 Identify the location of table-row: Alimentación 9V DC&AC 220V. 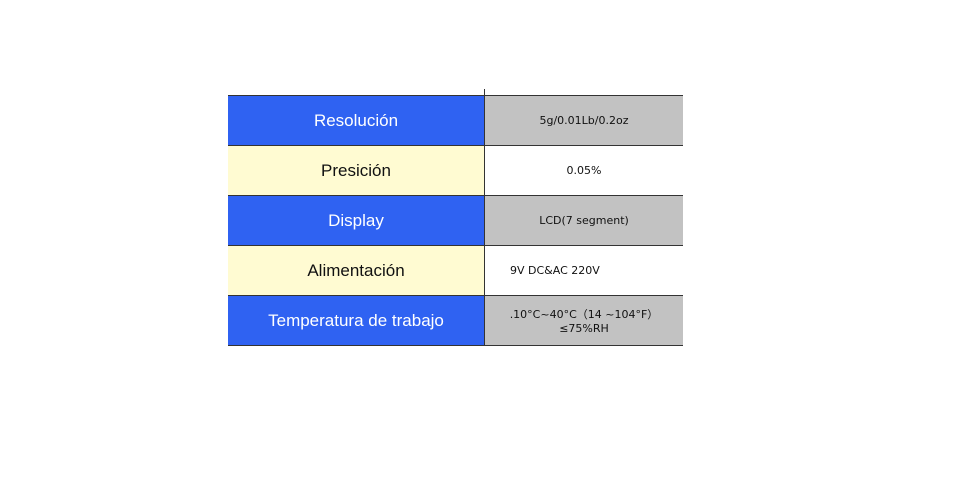
(455, 270).